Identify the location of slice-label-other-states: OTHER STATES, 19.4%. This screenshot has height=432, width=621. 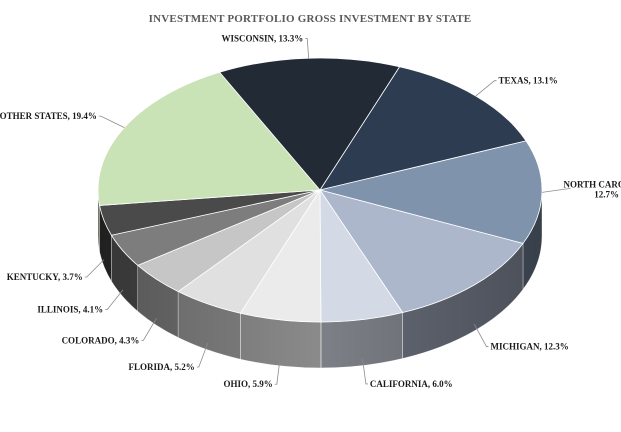
(48, 116).